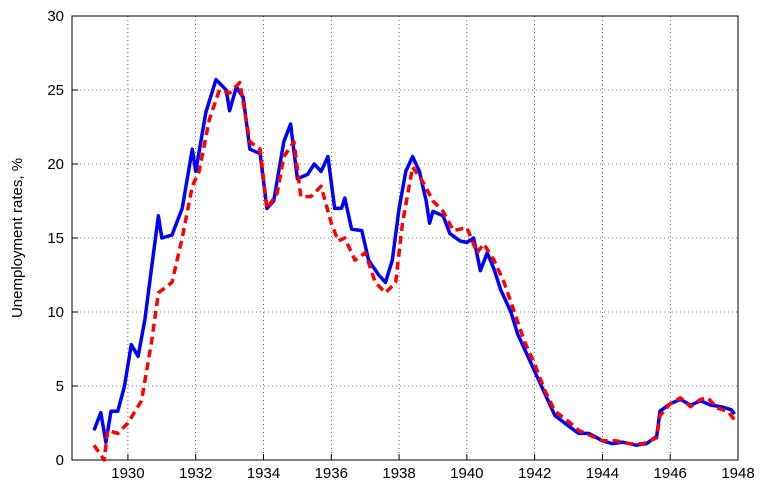  What do you see at coordinates (55, 238) in the screenshot?
I see `y-tick-label: 15` at bounding box center [55, 238].